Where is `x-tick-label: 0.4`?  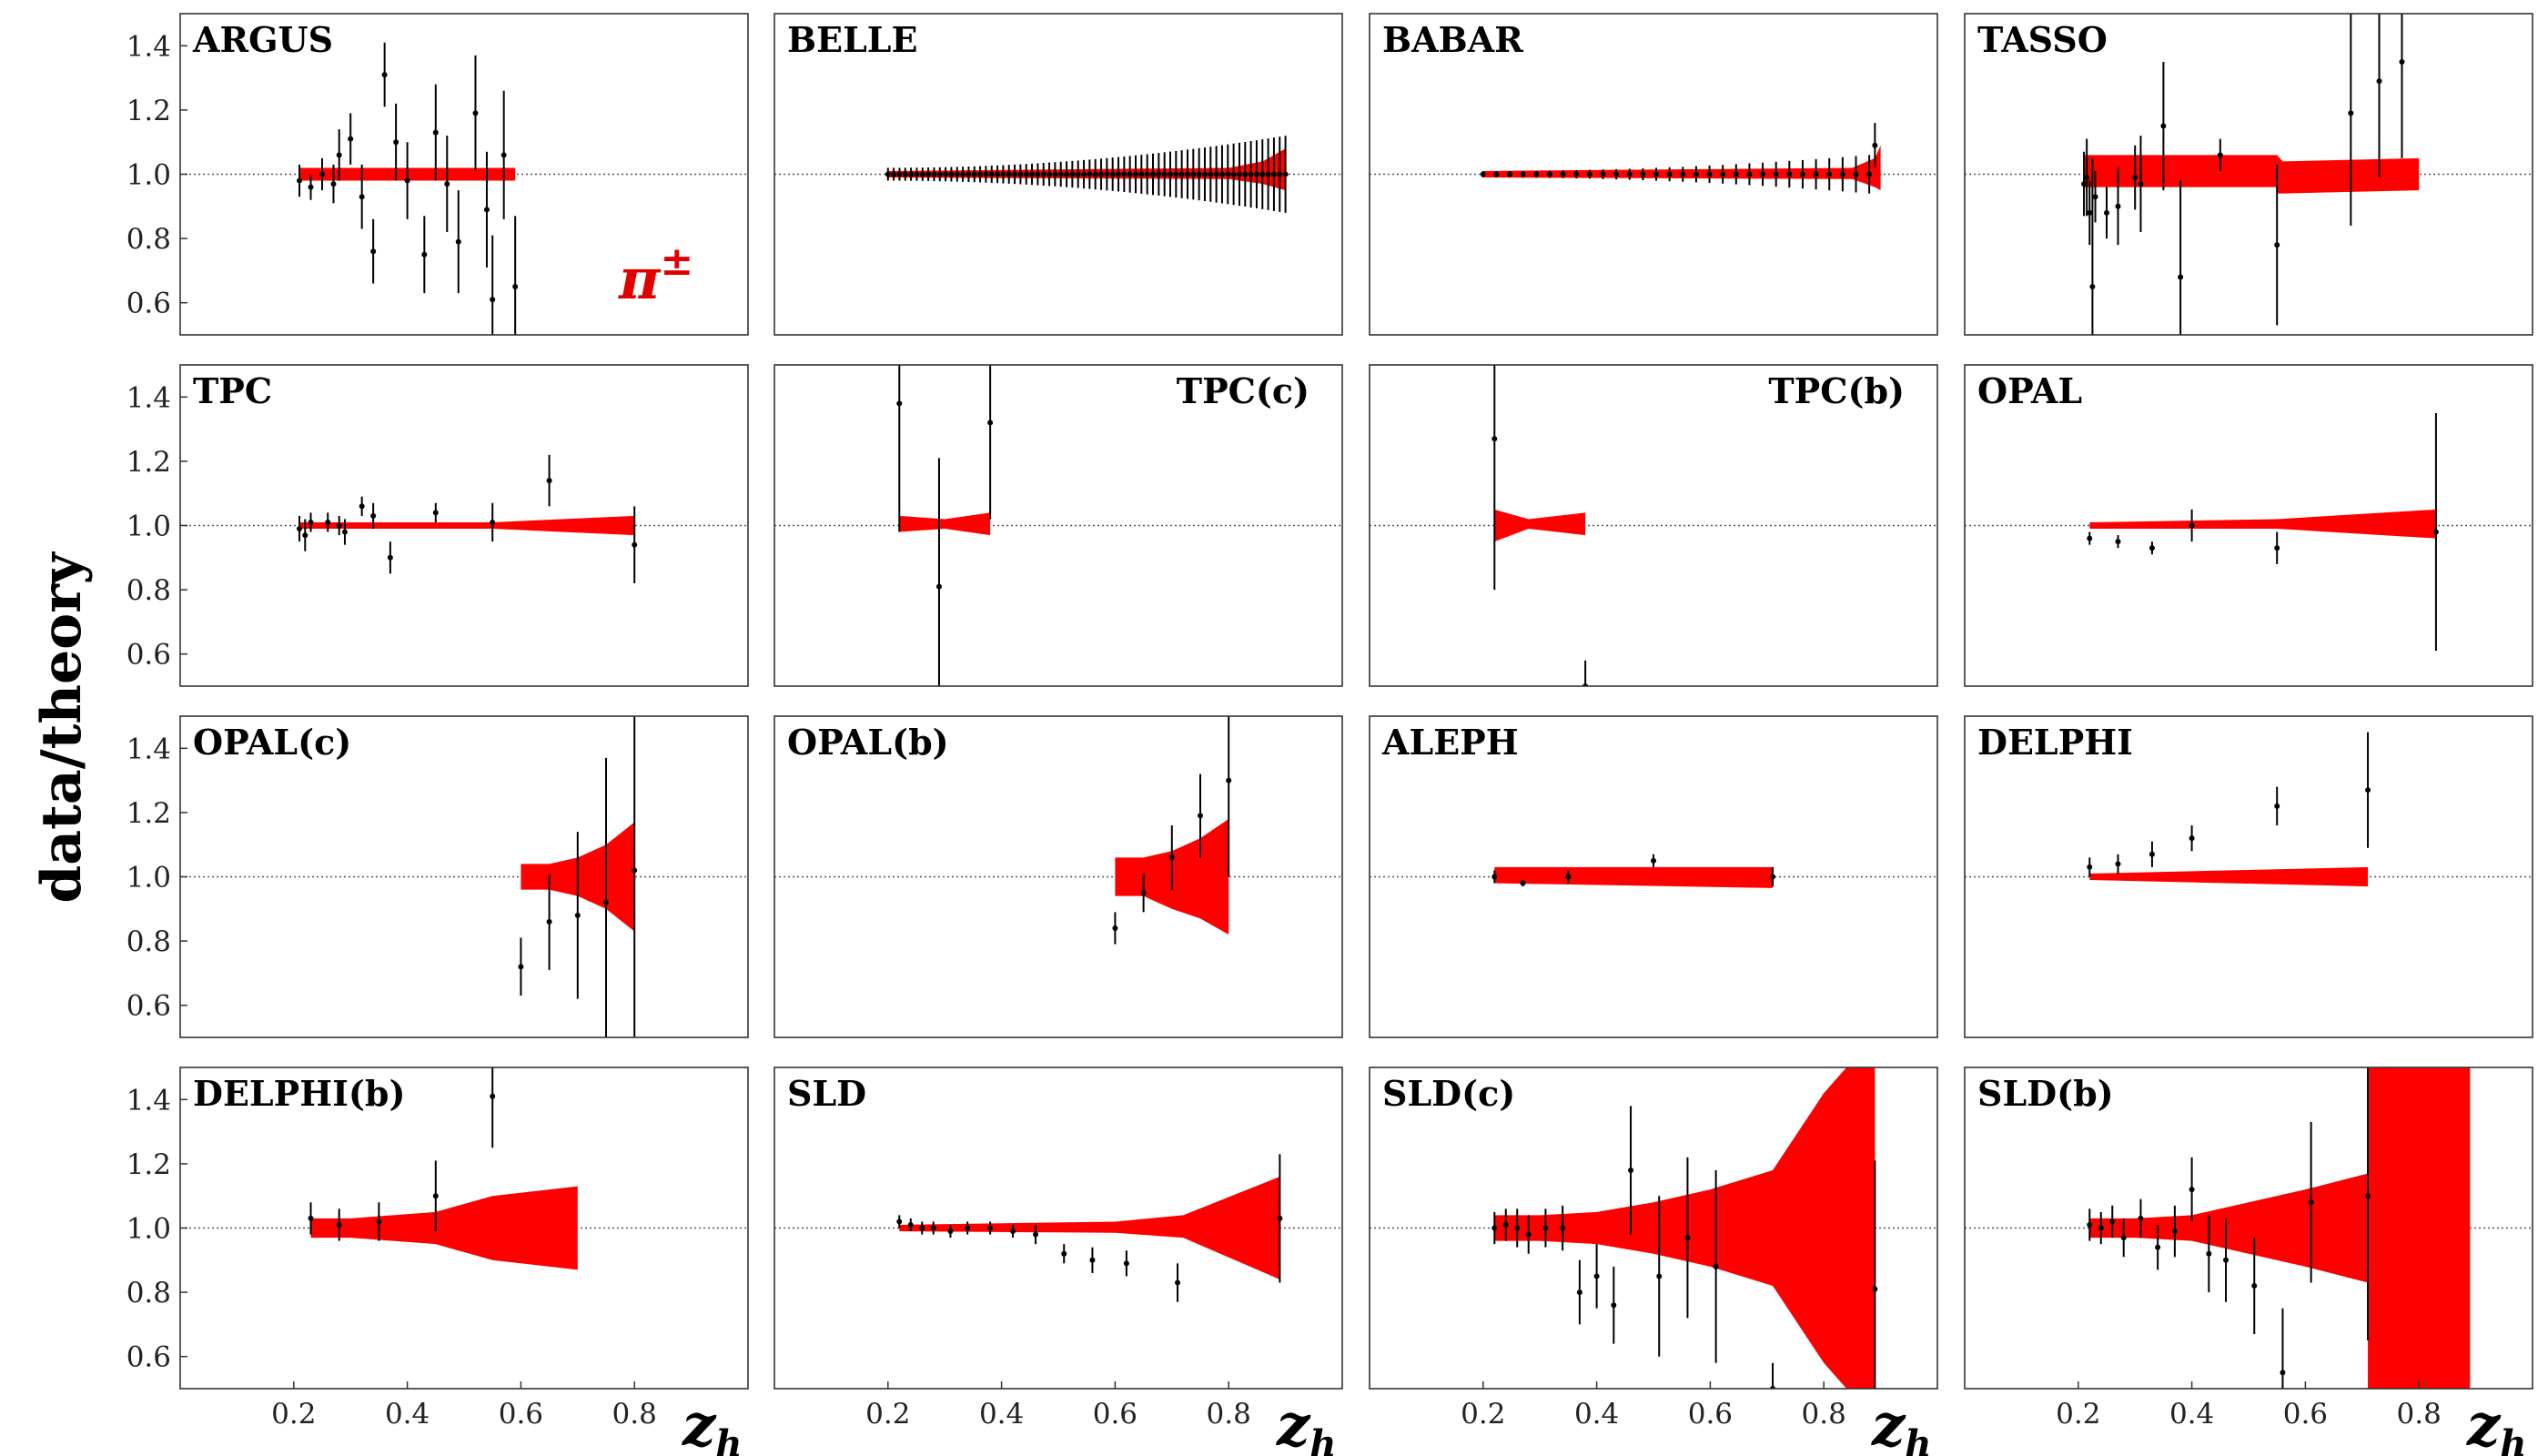
x-tick-label: 0.4 is located at coordinates (1002, 1415).